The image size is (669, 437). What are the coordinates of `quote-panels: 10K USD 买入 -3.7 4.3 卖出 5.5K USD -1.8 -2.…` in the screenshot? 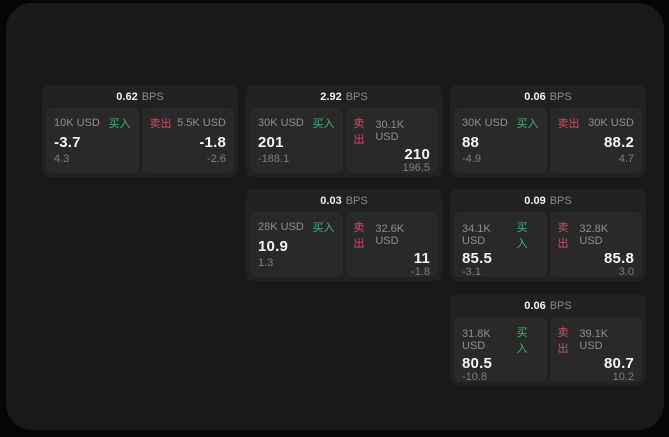 It's located at (140, 140).